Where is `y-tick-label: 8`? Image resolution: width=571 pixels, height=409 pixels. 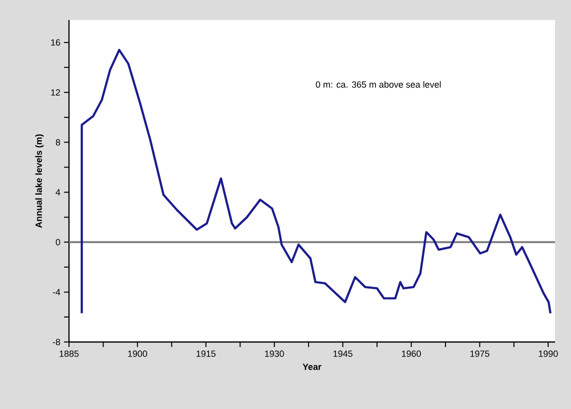
y-tick-label: 8 is located at coordinates (58, 142).